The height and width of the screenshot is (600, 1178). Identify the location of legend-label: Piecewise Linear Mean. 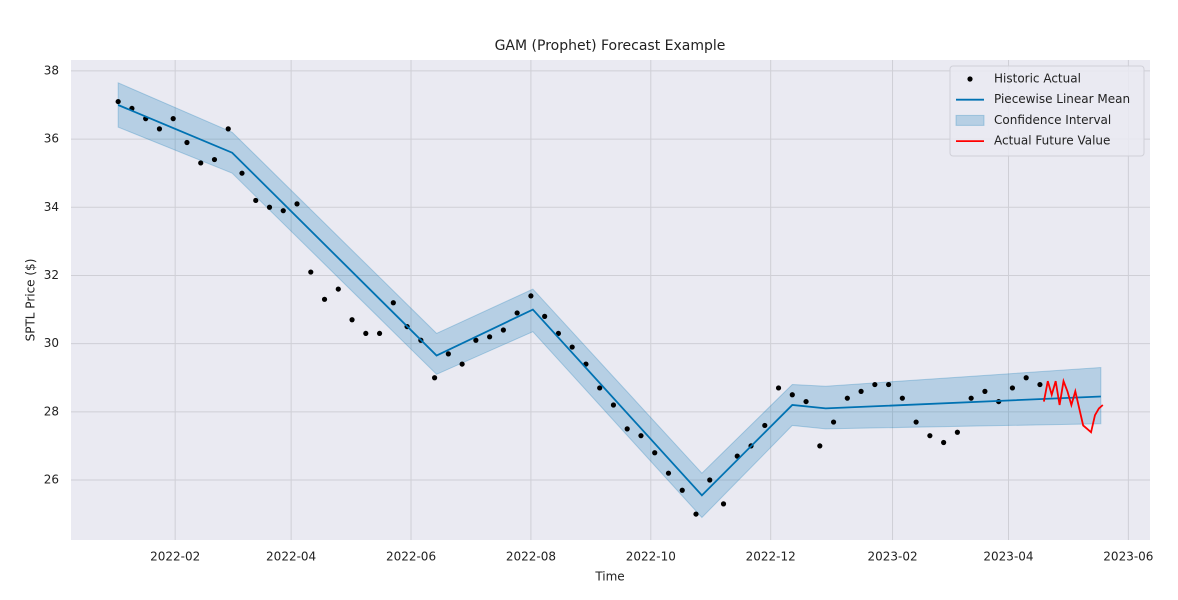
(1062, 99).